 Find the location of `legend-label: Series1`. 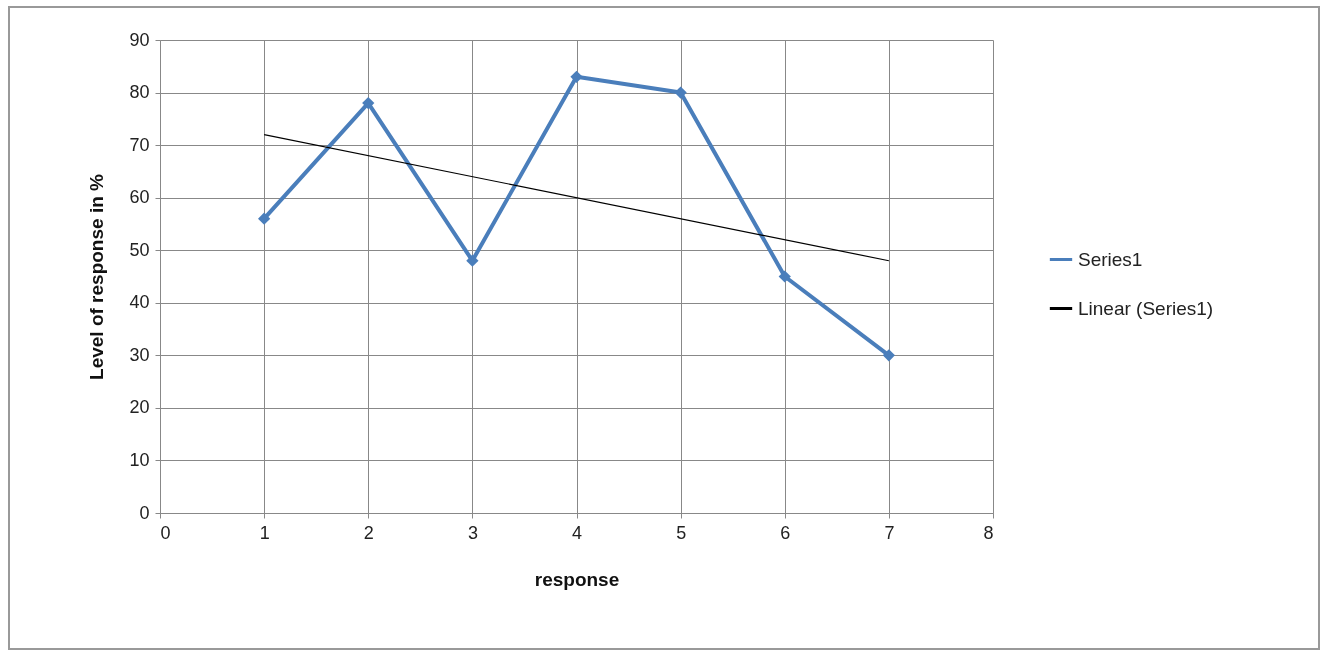

legend-label: Series1 is located at coordinates (1110, 259).